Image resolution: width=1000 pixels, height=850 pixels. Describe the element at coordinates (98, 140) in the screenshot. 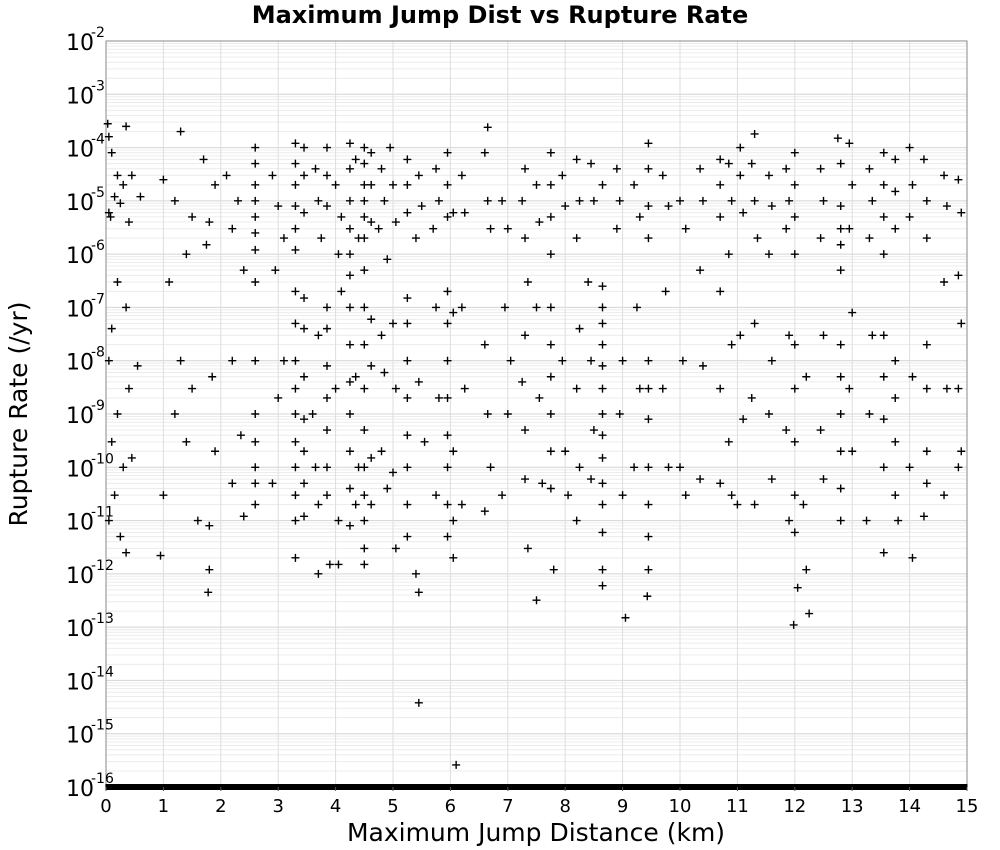

I see `y-tick-exponent: -4` at that location.